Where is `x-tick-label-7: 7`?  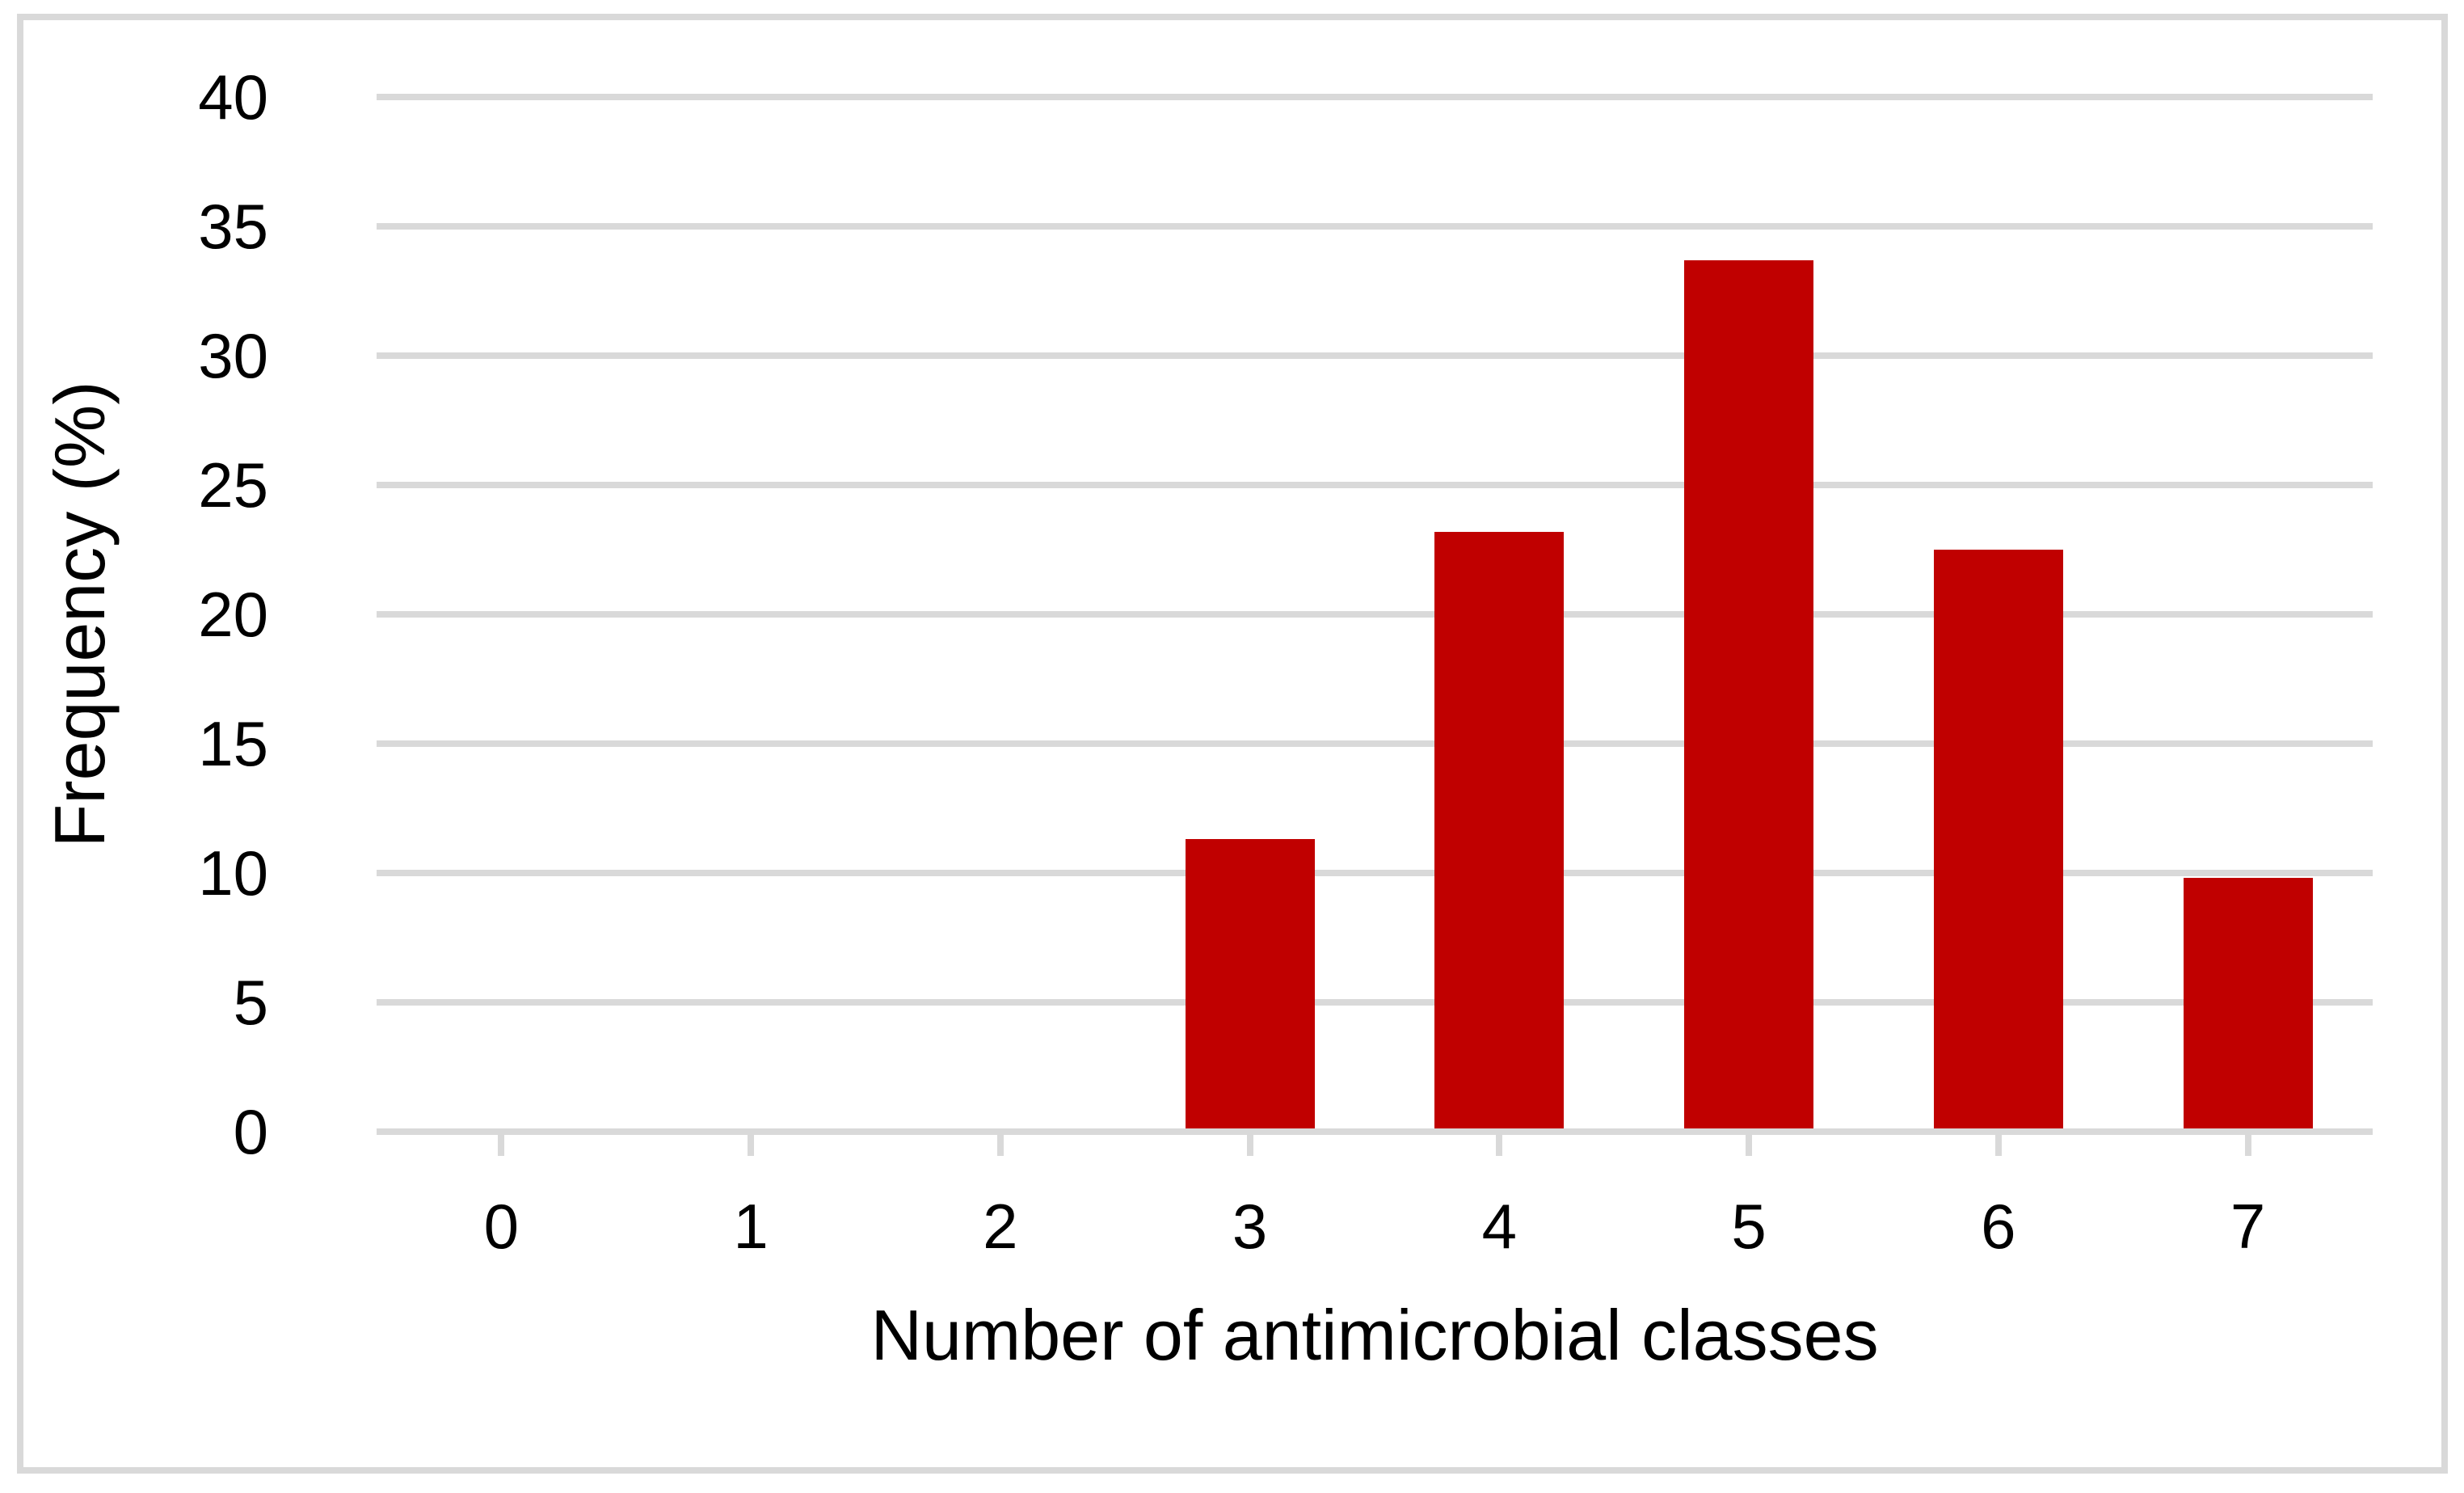
x-tick-label-7: 7 is located at coordinates (2248, 1227).